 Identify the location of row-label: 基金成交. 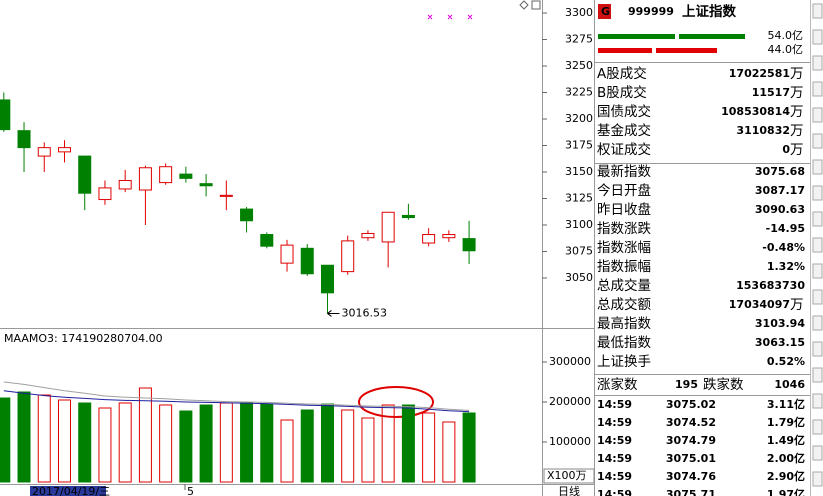
(624, 130).